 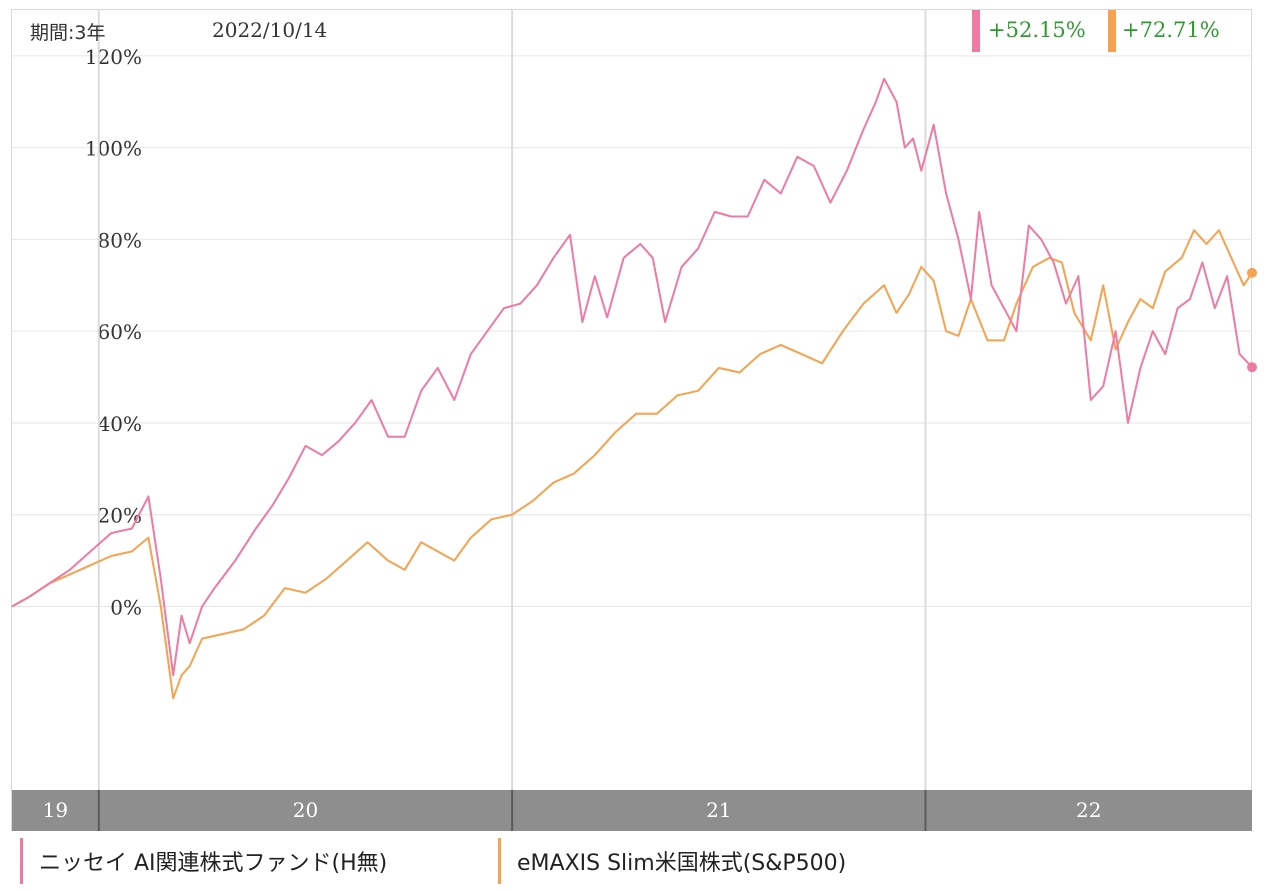 What do you see at coordinates (213, 863) in the screenshot?
I see `legend-label-ai: ニッセイ AI関連株式ファンド(H無)` at bounding box center [213, 863].